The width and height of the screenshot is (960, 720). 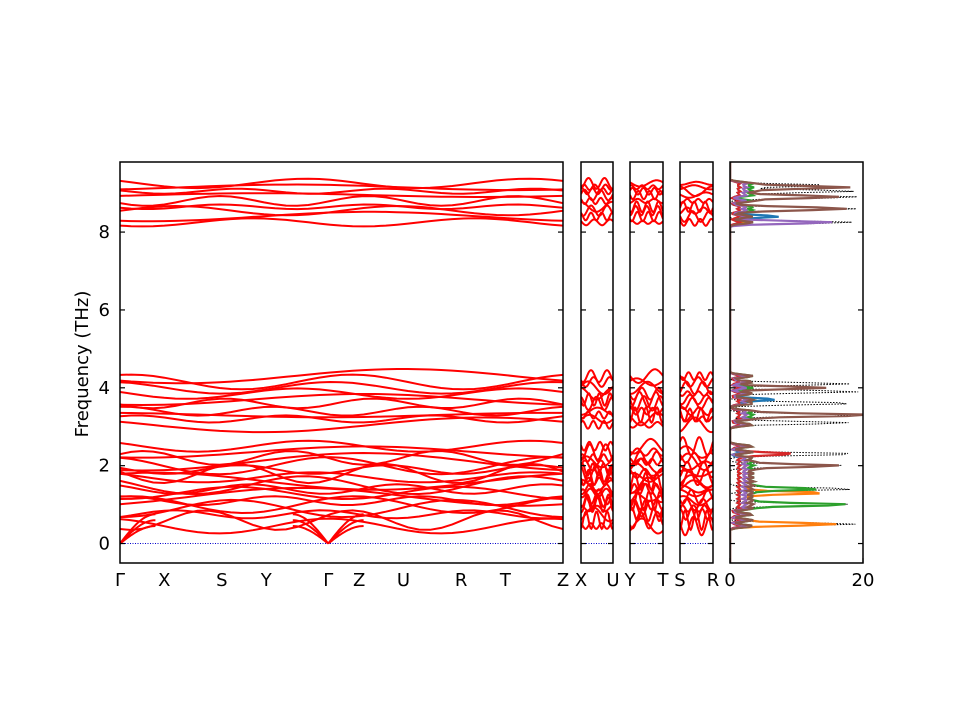 I want to click on y-axis-title: Frequency (THz), so click(x=82, y=364).